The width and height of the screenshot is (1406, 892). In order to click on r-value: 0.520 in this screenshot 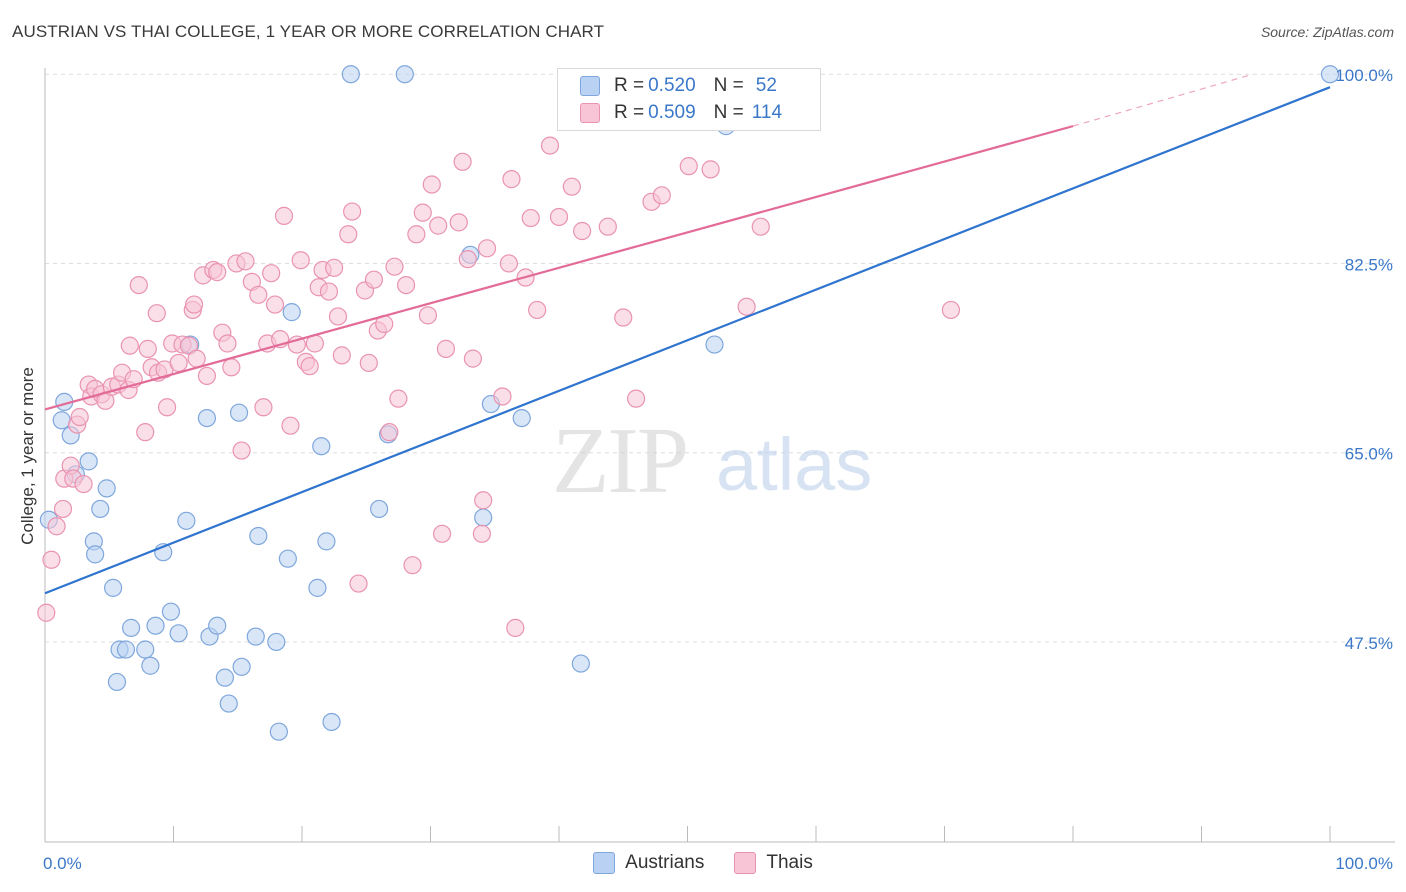, I will do `click(672, 85)`.